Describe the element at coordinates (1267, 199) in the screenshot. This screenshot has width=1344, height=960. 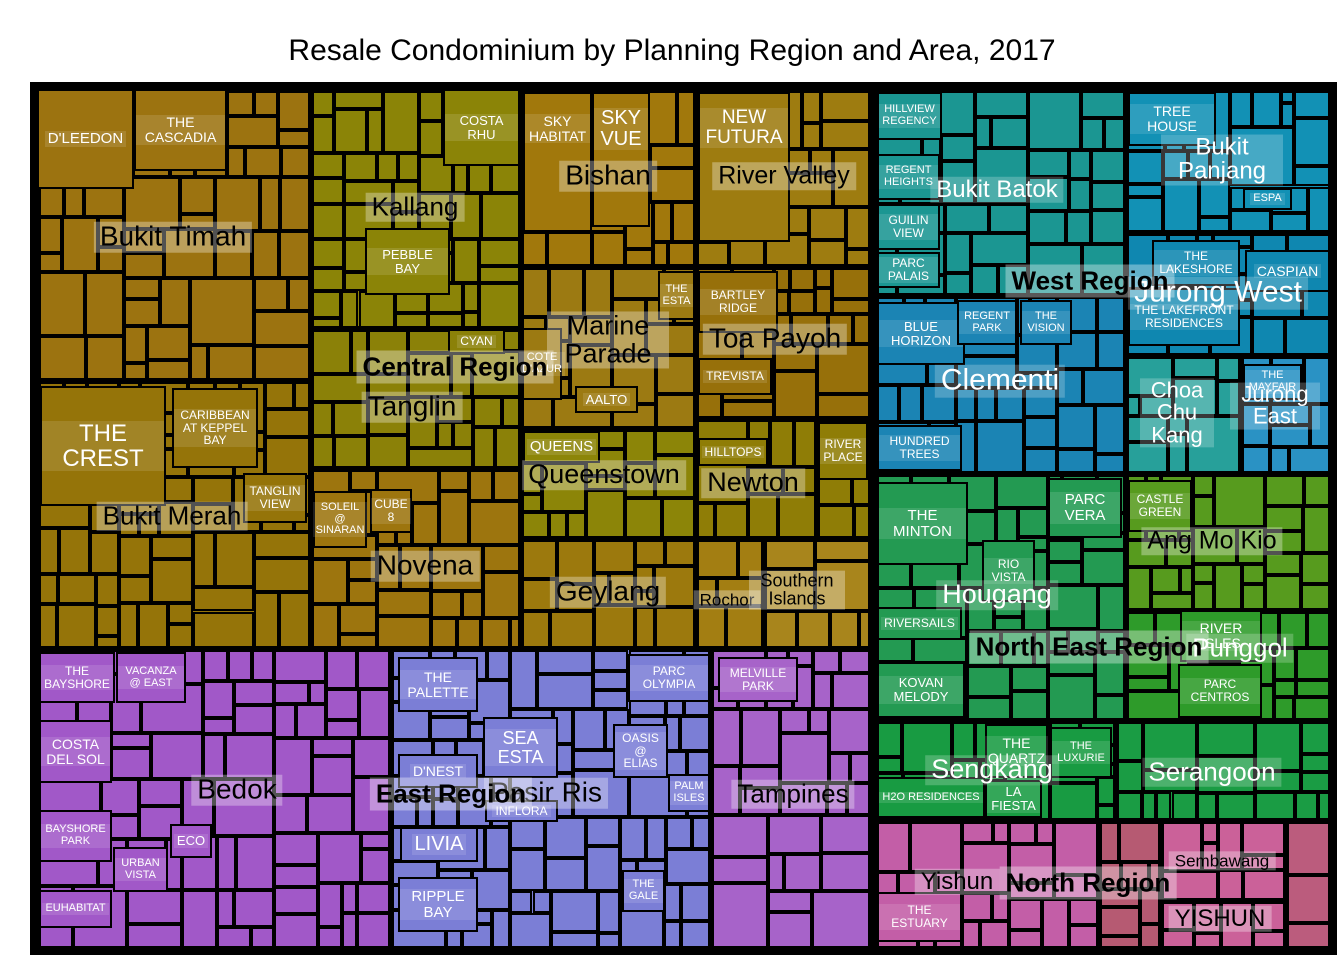
I see `project-espa: ESPA` at that location.